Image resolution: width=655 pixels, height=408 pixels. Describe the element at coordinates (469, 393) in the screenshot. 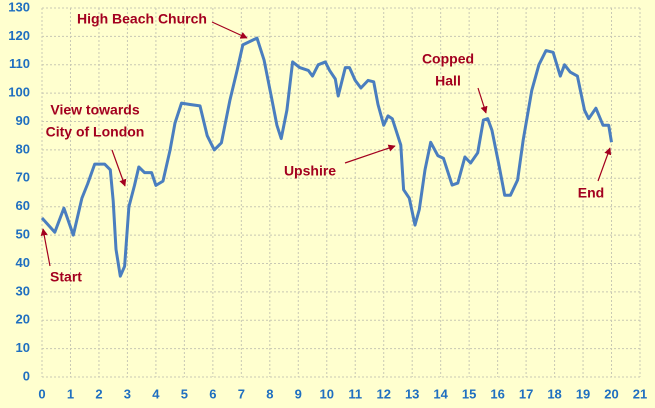

I see `x-tick-label: 15` at that location.